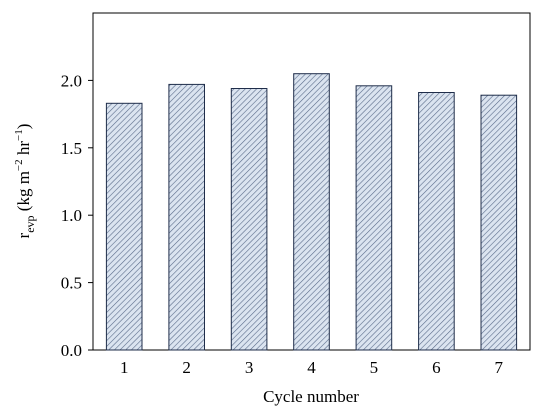 The height and width of the screenshot is (406, 533). Describe the element at coordinates (71, 283) in the screenshot. I see `y-tick-label: 0.5` at that location.